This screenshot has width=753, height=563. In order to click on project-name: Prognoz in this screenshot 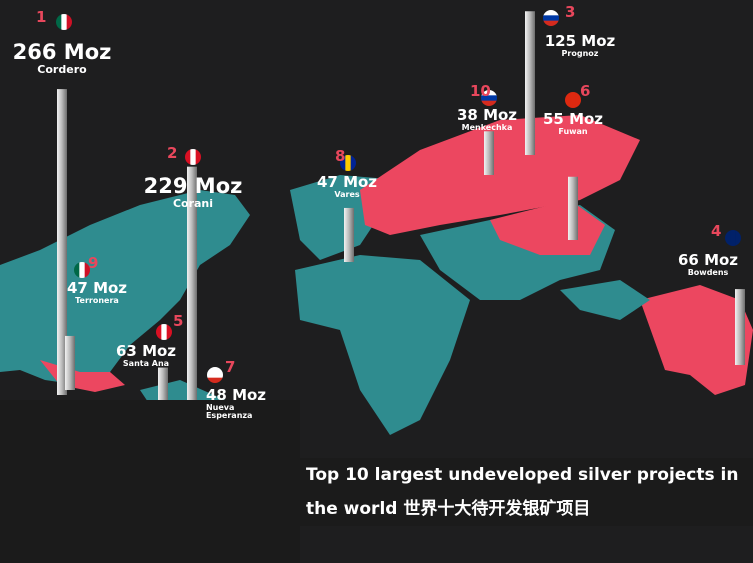, I will do `click(580, 53)`.